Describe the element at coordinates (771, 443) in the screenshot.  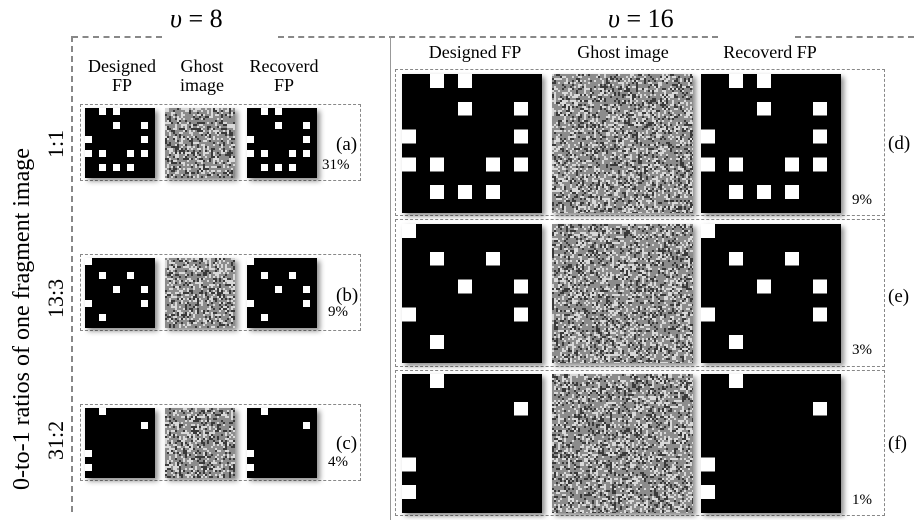
I see `recovered-fp-image-f` at that location.